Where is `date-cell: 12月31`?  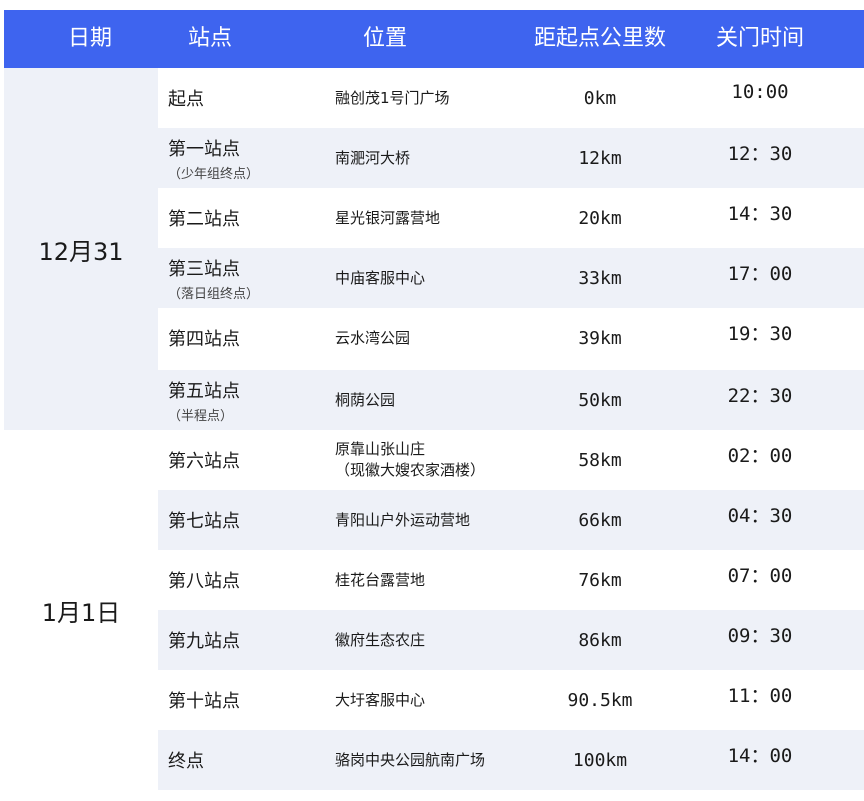
date-cell: 12月31 is located at coordinates (81, 249).